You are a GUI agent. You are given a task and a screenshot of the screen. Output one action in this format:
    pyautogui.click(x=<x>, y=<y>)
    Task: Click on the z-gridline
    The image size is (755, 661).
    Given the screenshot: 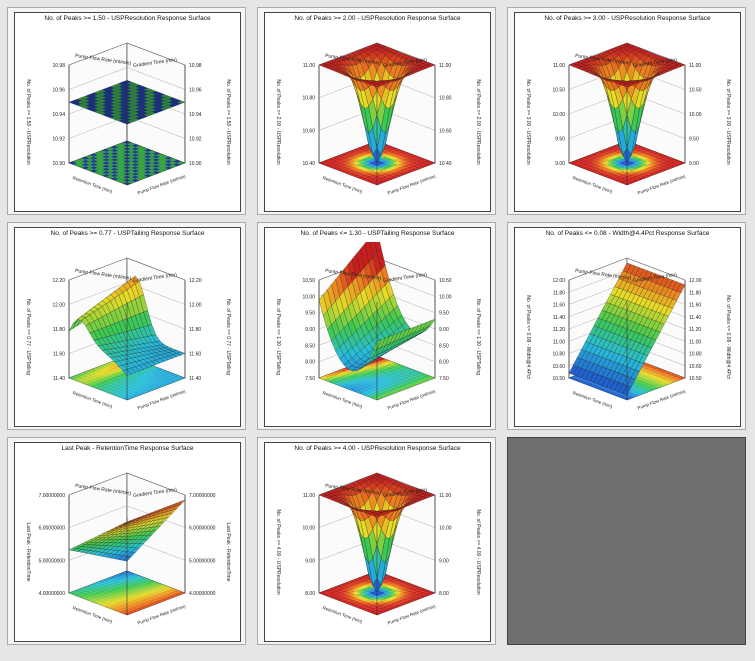 What is the action you would take?
    pyautogui.click(x=127, y=269)
    